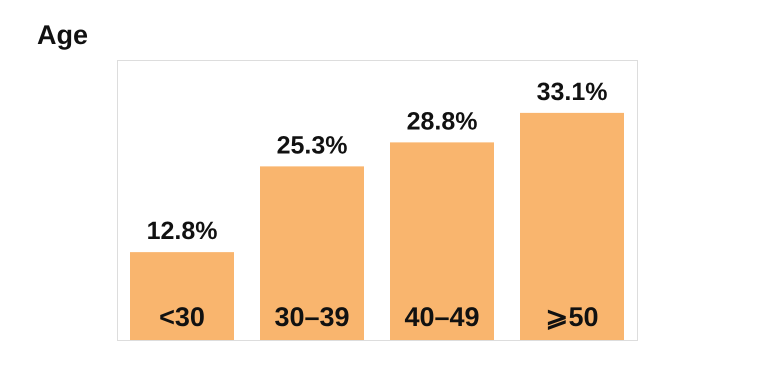 The image size is (768, 379). Describe the element at coordinates (442, 121) in the screenshot. I see `data-label: 28.8%` at that location.